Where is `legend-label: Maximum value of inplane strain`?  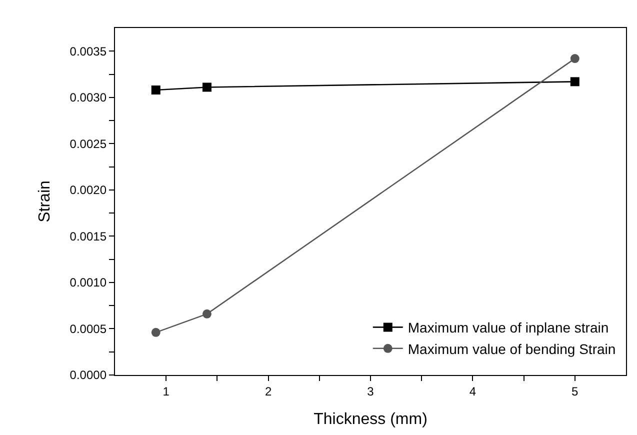 legend-label: Maximum value of inplane strain is located at coordinates (508, 328).